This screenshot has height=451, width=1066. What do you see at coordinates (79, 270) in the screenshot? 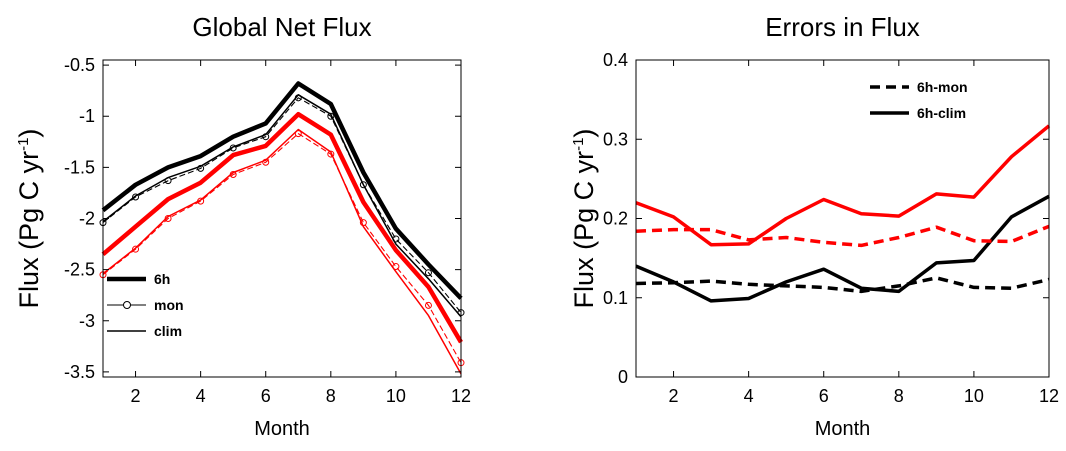
I see `y-tick-label: -2.5` at bounding box center [79, 270].